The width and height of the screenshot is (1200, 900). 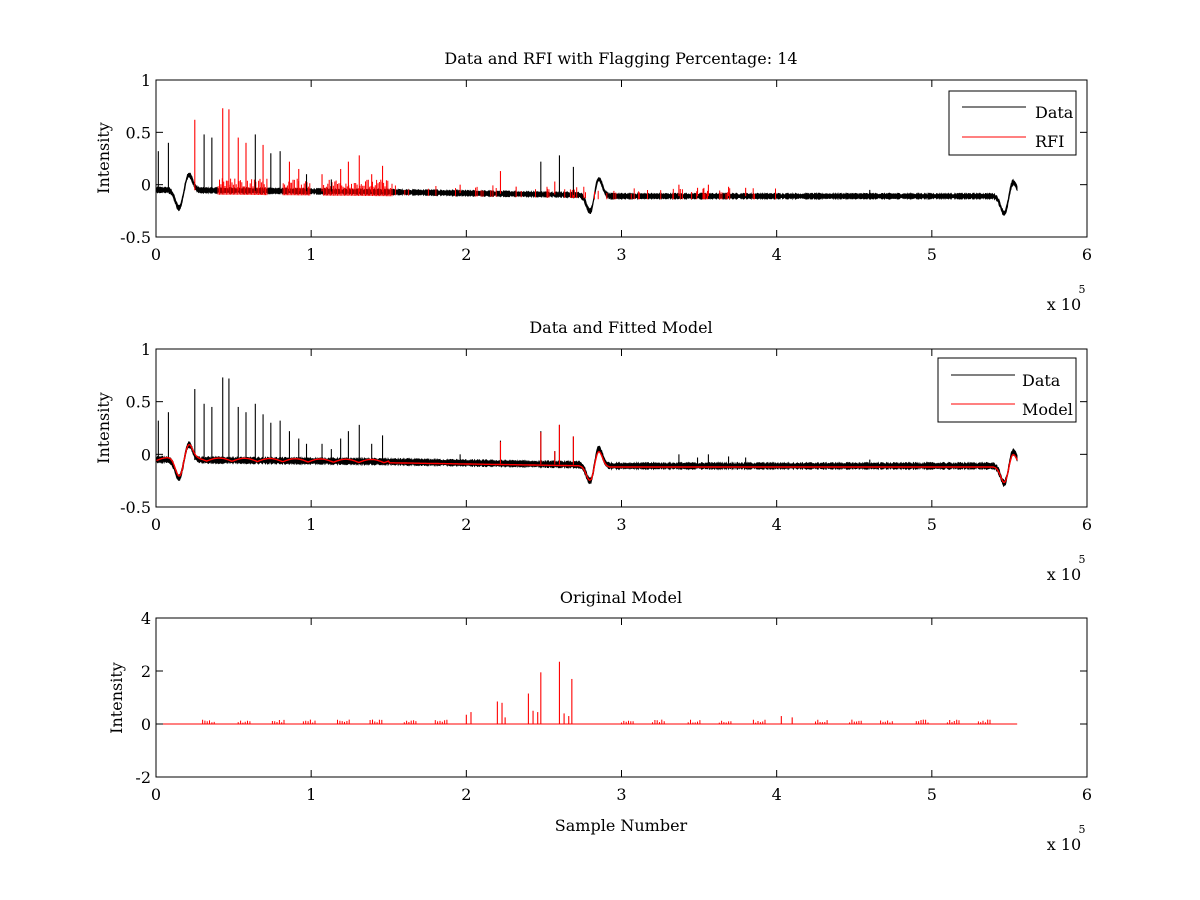 I want to click on panel-2-legend-label-data: Data, so click(x=1041, y=380).